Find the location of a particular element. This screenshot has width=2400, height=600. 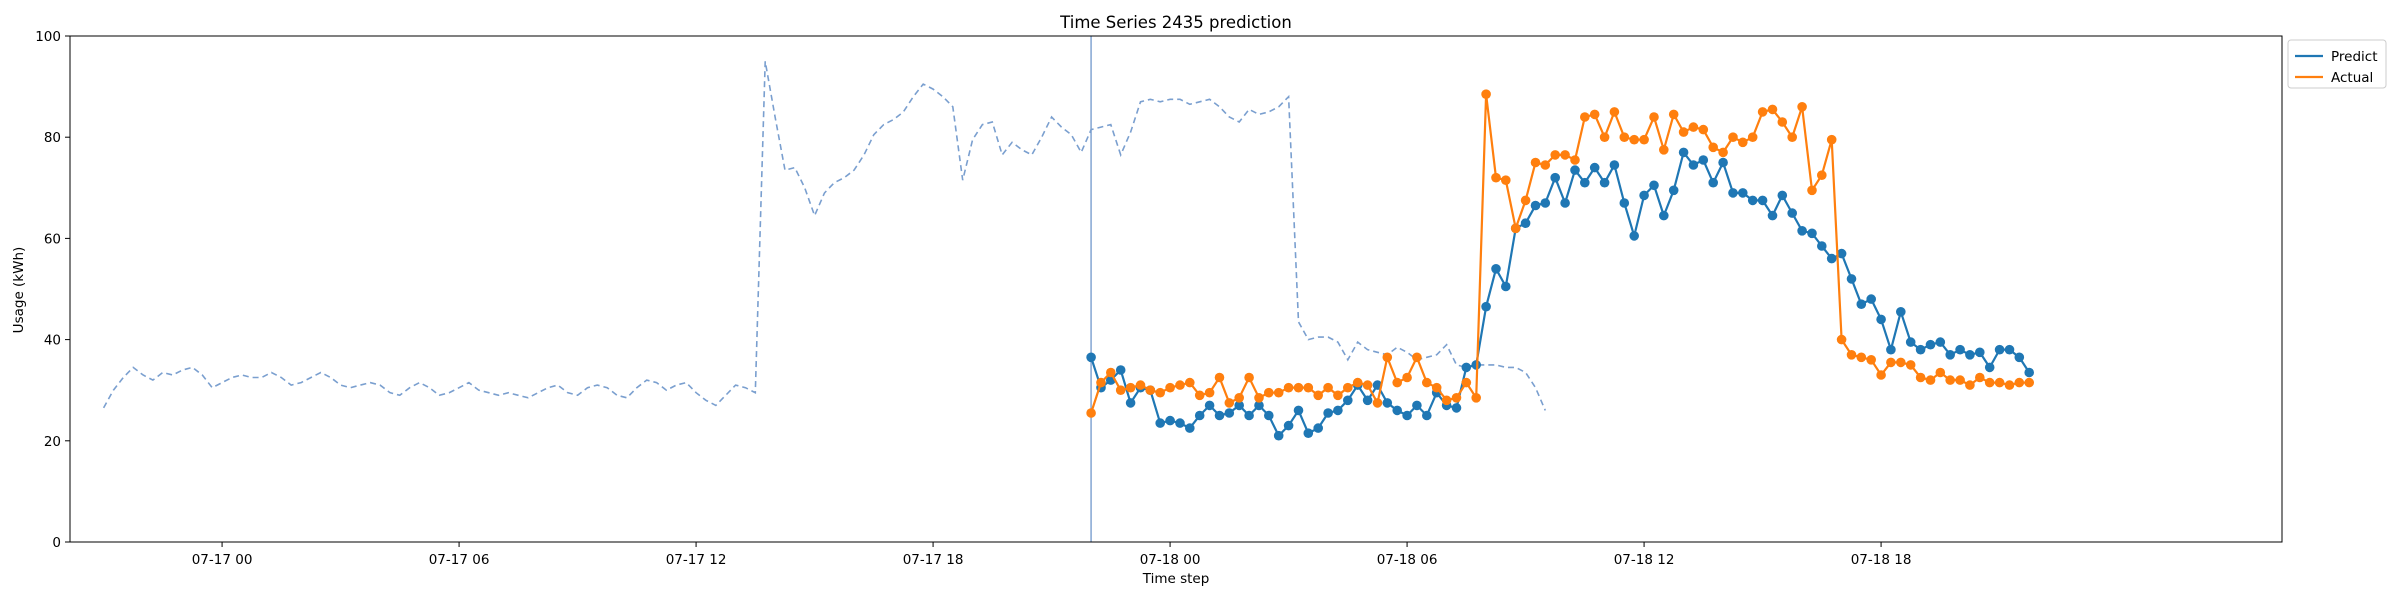

legend: Predict Actual is located at coordinates (2337, 64).